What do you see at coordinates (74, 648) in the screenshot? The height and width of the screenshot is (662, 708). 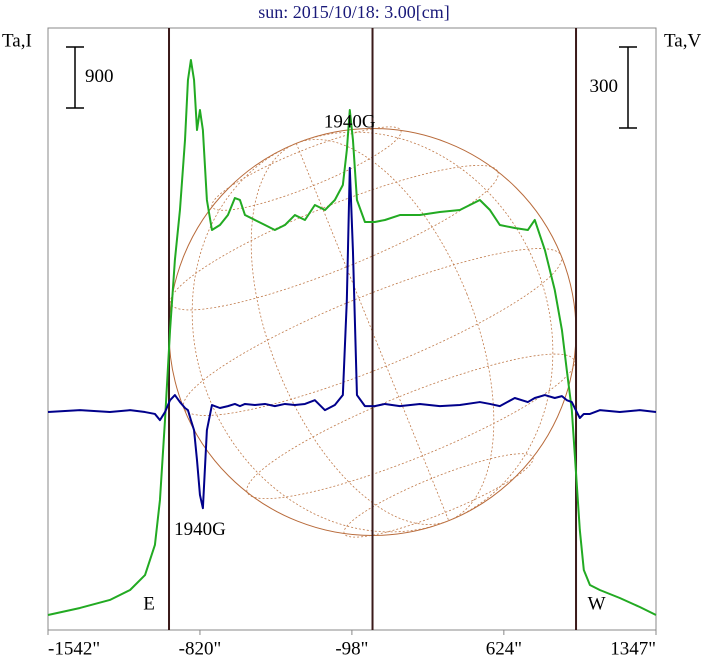 I see `x-tick-label: -1542"` at bounding box center [74, 648].